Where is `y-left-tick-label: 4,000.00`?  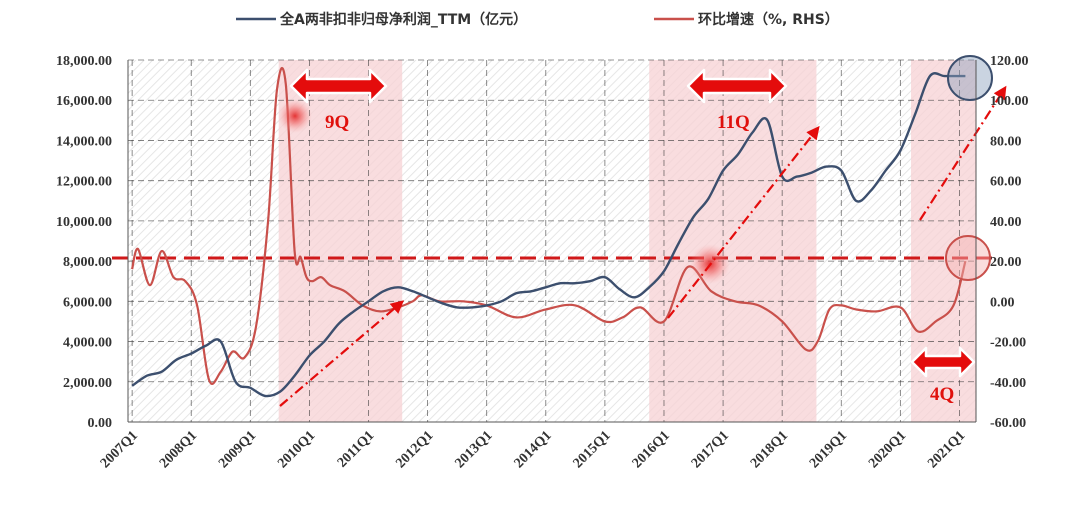
y-left-tick-label: 4,000.00 is located at coordinates (87, 343).